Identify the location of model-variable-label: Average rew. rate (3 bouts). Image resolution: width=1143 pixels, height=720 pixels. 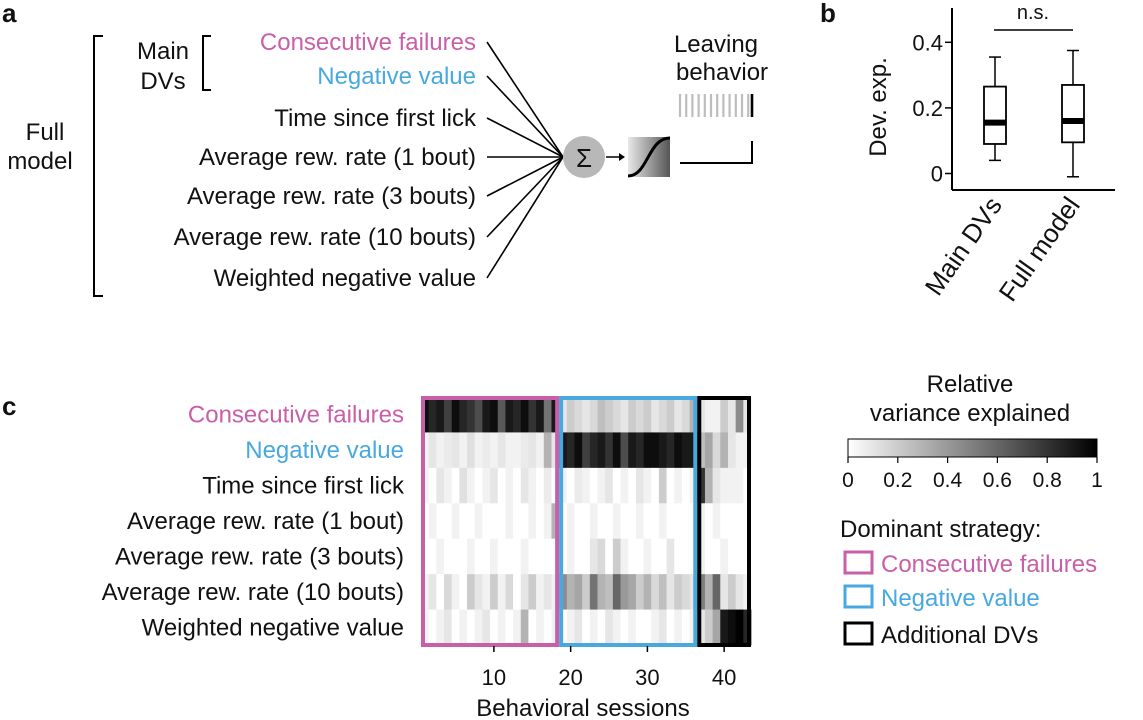
(331, 196).